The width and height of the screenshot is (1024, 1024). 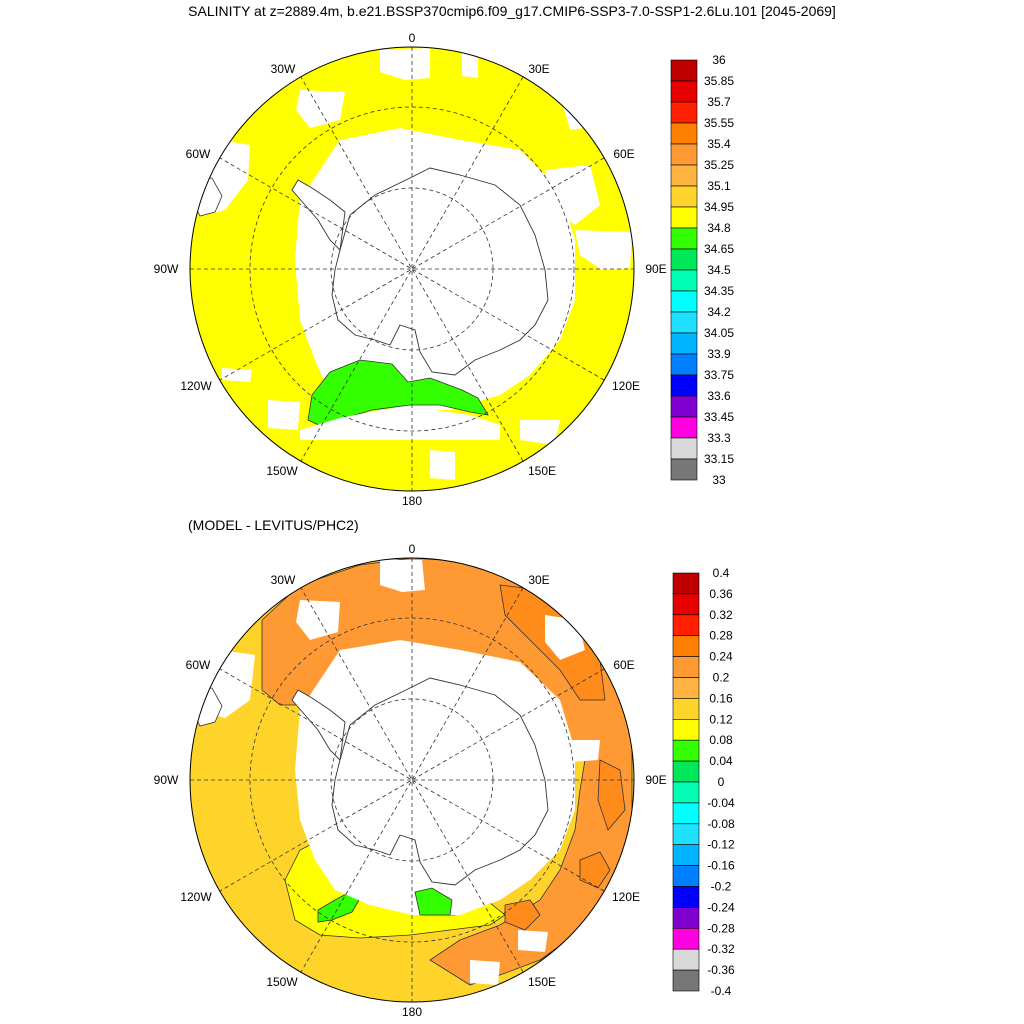 What do you see at coordinates (721, 928) in the screenshot?
I see `colorbar-label: -0.28` at bounding box center [721, 928].